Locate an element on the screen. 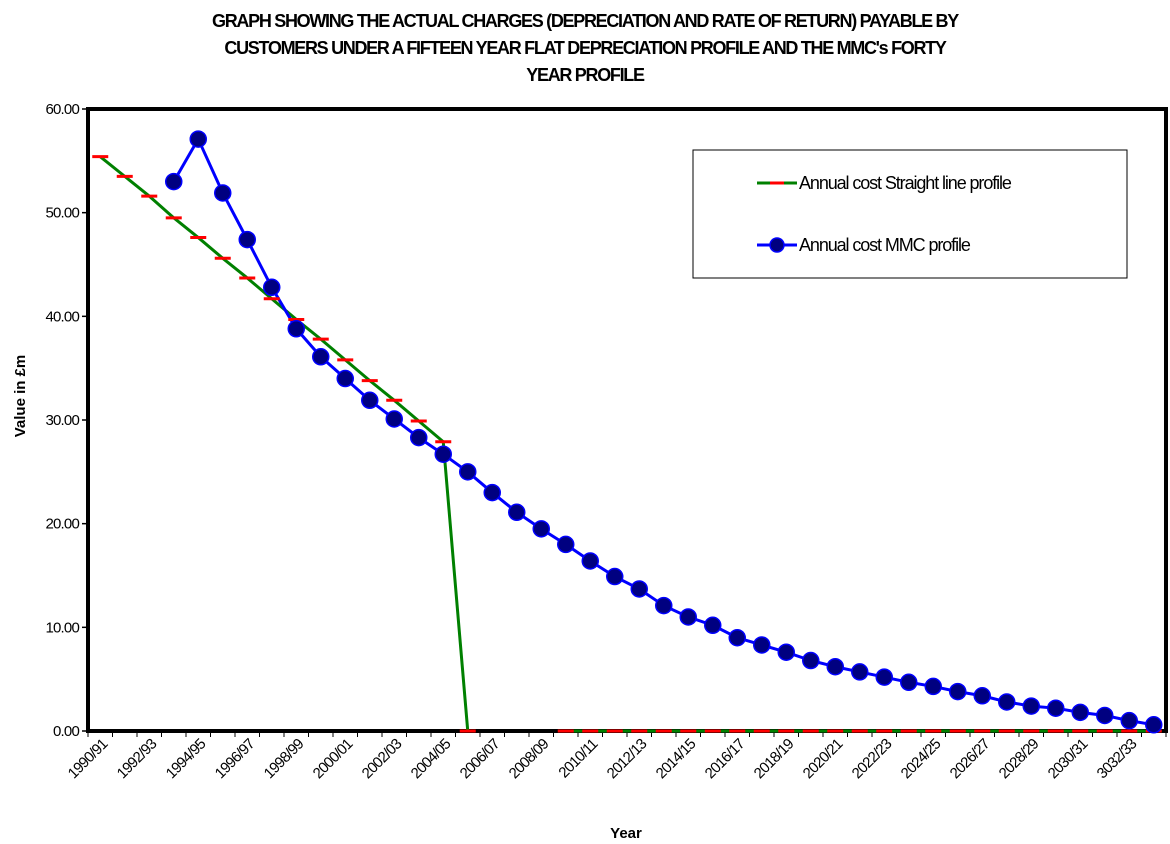 This screenshot has height=844, width=1170. y-tick-label: 30.00 is located at coordinates (62, 420).